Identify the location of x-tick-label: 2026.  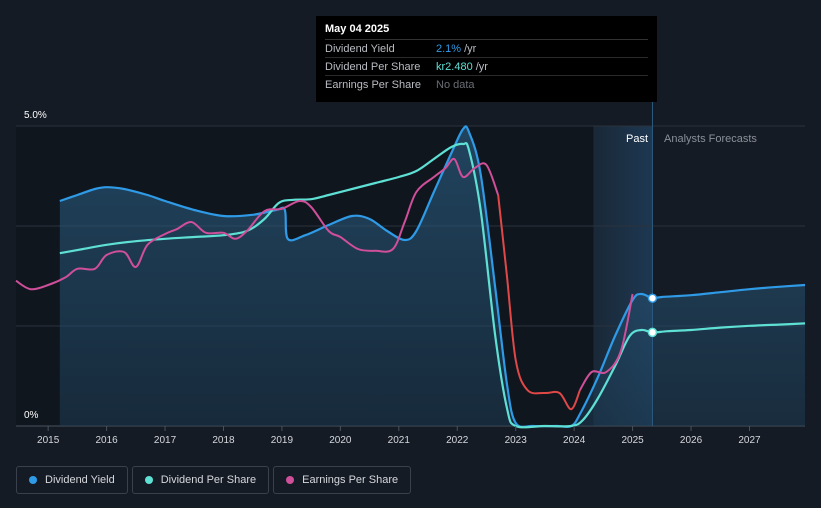
(691, 440).